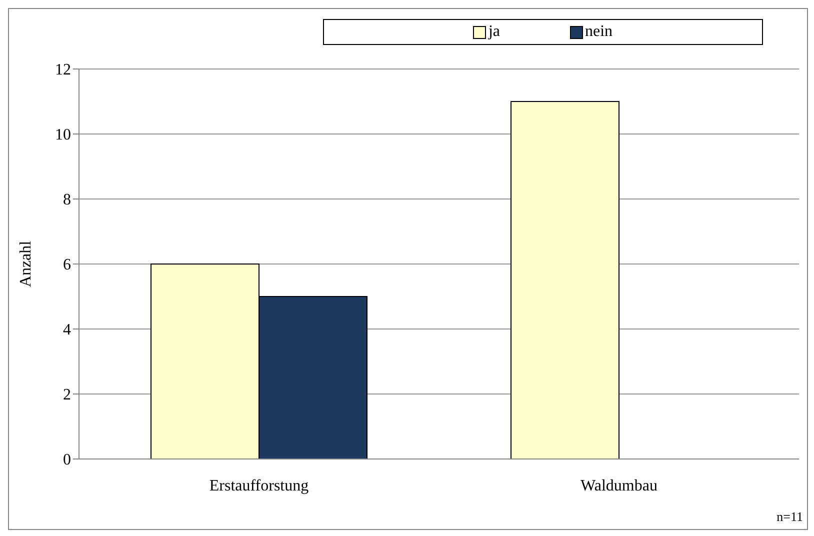 This screenshot has width=814, height=536. I want to click on y-tick-label: 0, so click(67, 460).